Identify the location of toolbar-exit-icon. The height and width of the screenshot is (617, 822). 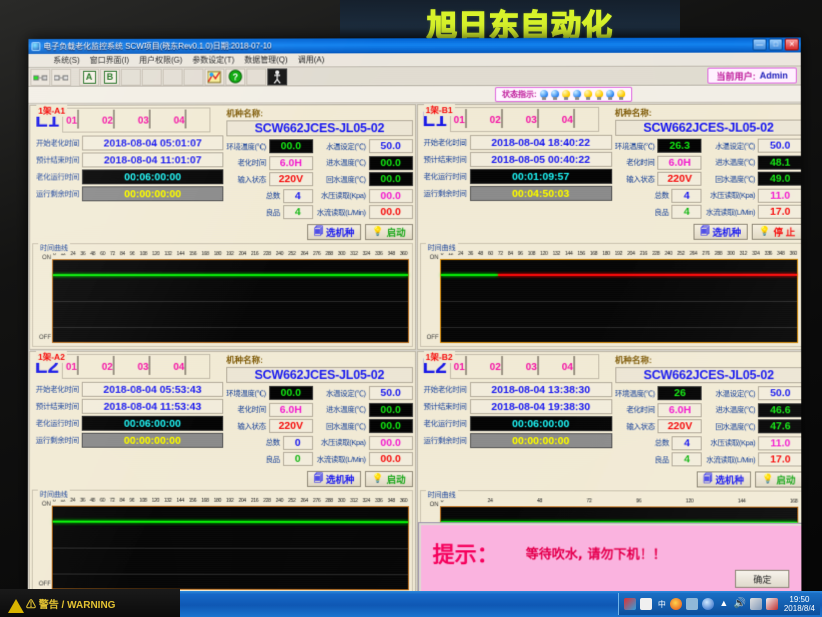
(277, 76).